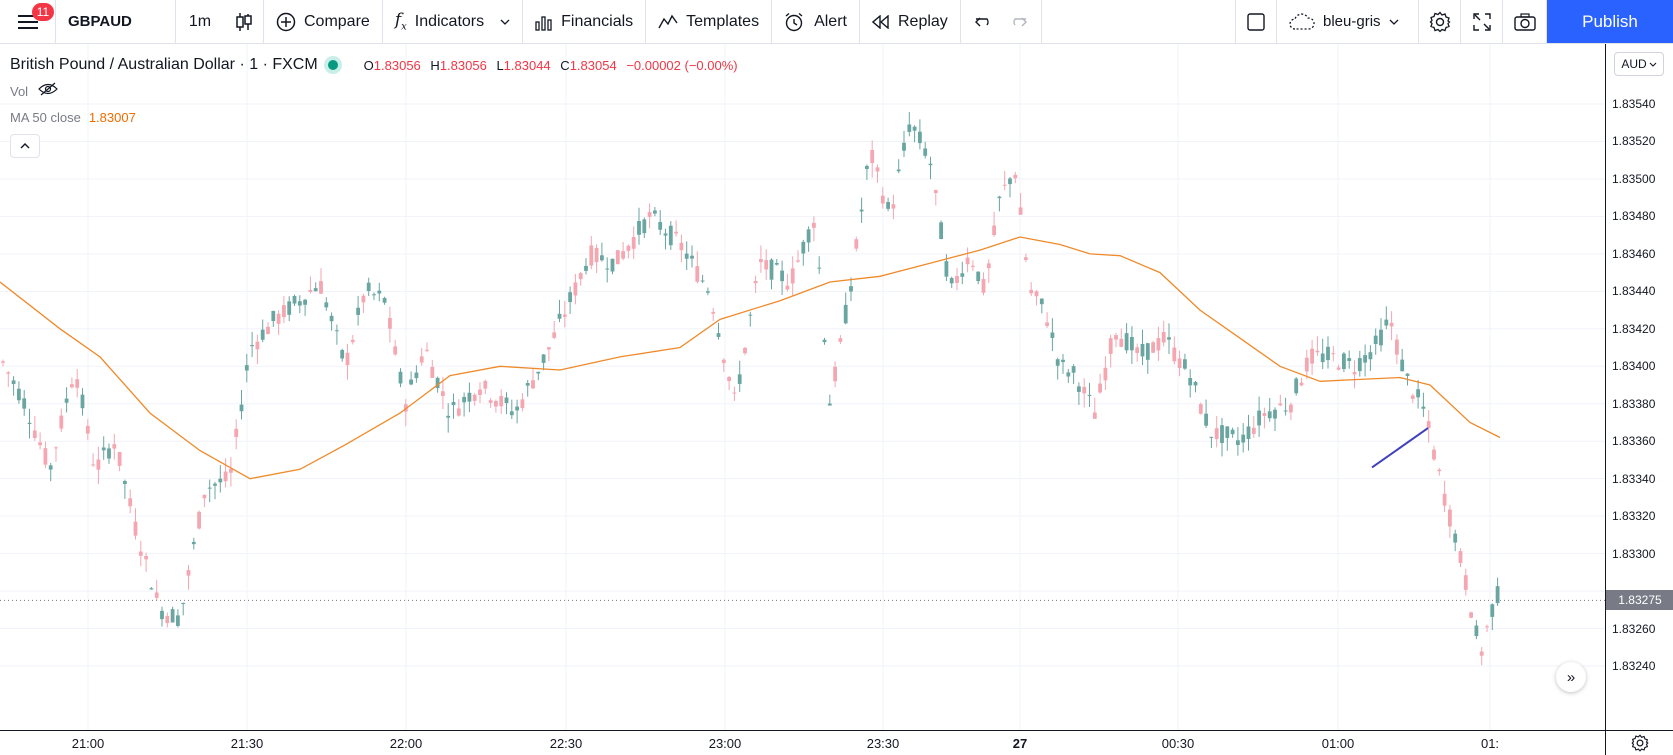 The height and width of the screenshot is (755, 1673). Describe the element at coordinates (709, 21) in the screenshot. I see `templates-button: Templates` at that location.